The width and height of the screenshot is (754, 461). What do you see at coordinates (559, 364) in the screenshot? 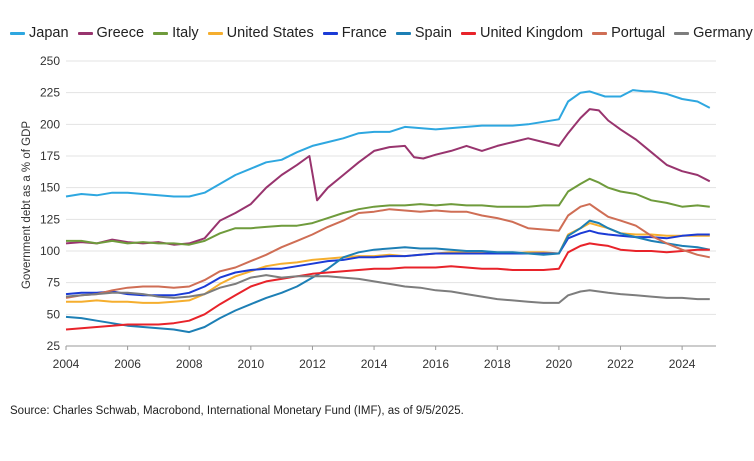
I see `x-tick-label: 2020` at bounding box center [559, 364].